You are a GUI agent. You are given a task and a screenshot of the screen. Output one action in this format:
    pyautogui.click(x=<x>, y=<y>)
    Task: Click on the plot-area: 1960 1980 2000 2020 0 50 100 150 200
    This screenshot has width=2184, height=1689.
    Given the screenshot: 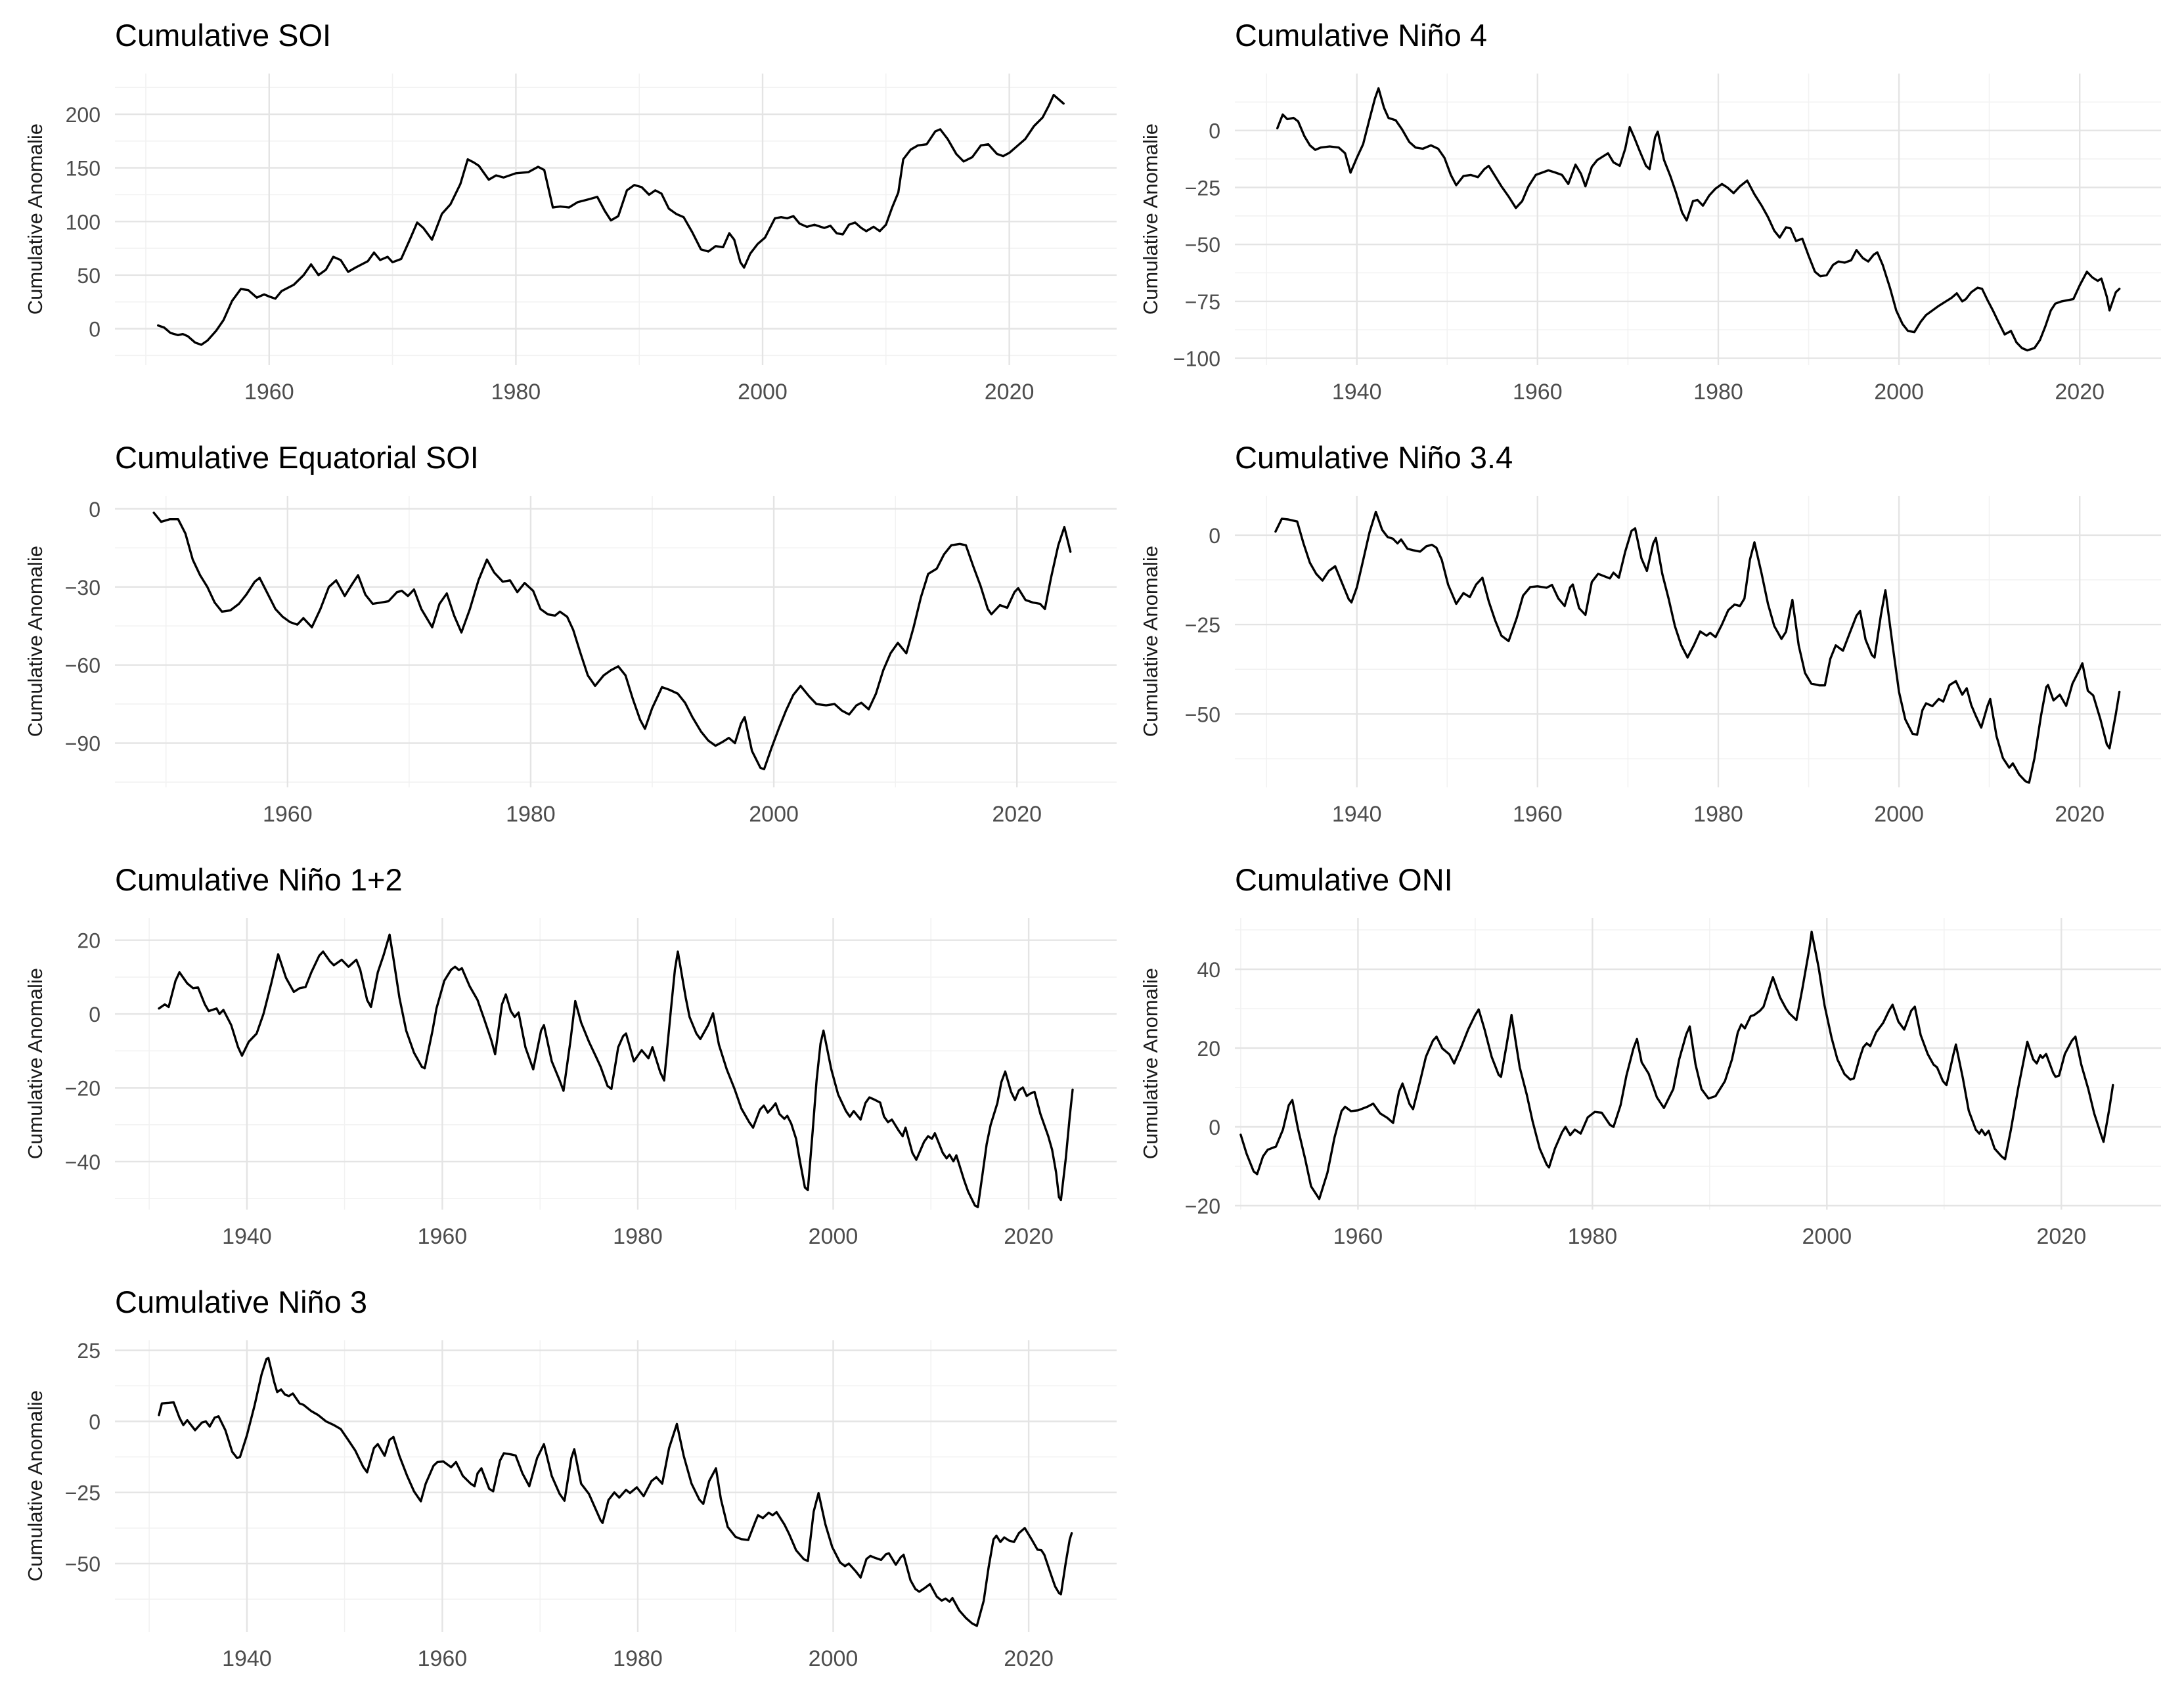 What is the action you would take?
    pyautogui.click(x=591, y=239)
    